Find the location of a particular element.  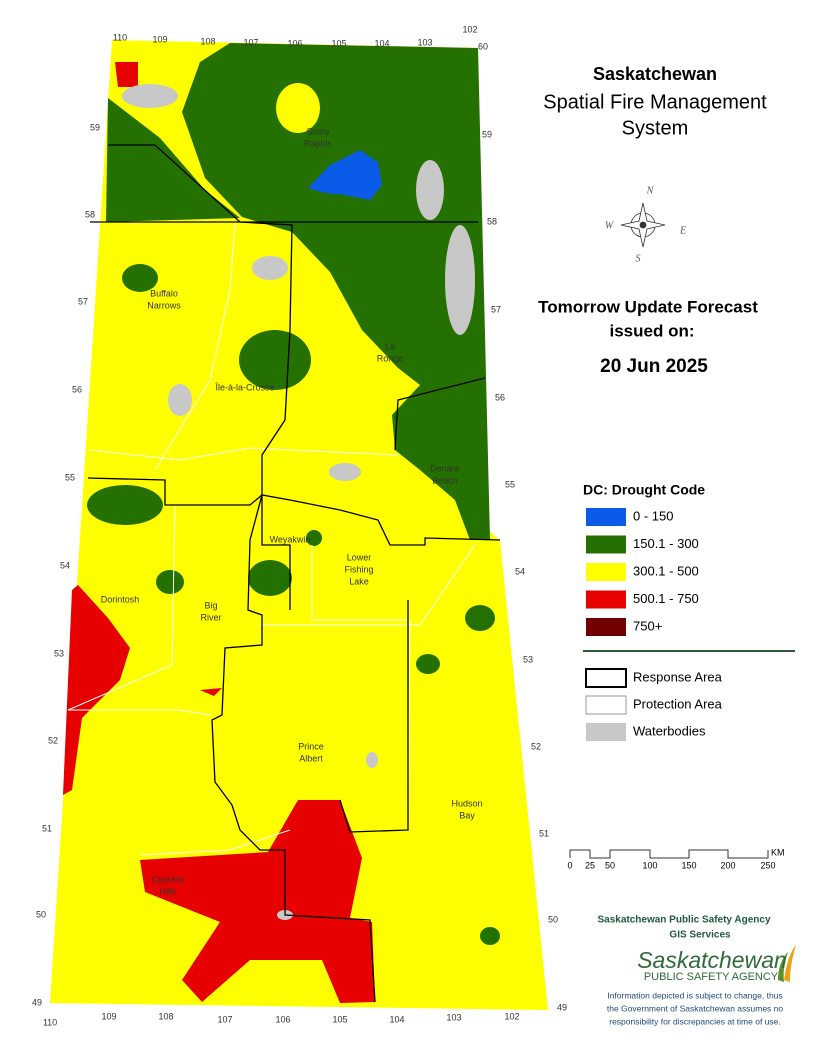

graticule-label: 54 is located at coordinates (520, 571).